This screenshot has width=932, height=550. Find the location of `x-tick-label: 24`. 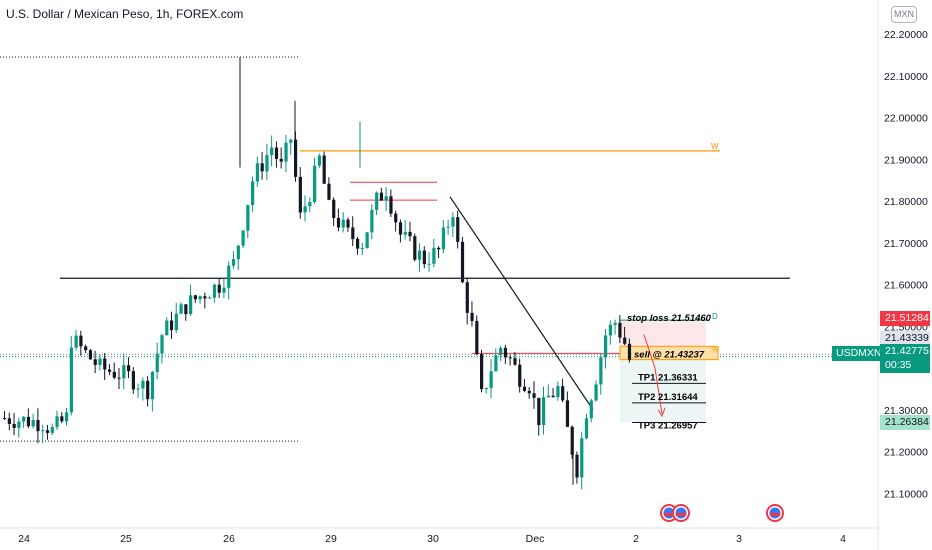

x-tick-label: 24 is located at coordinates (24, 539).